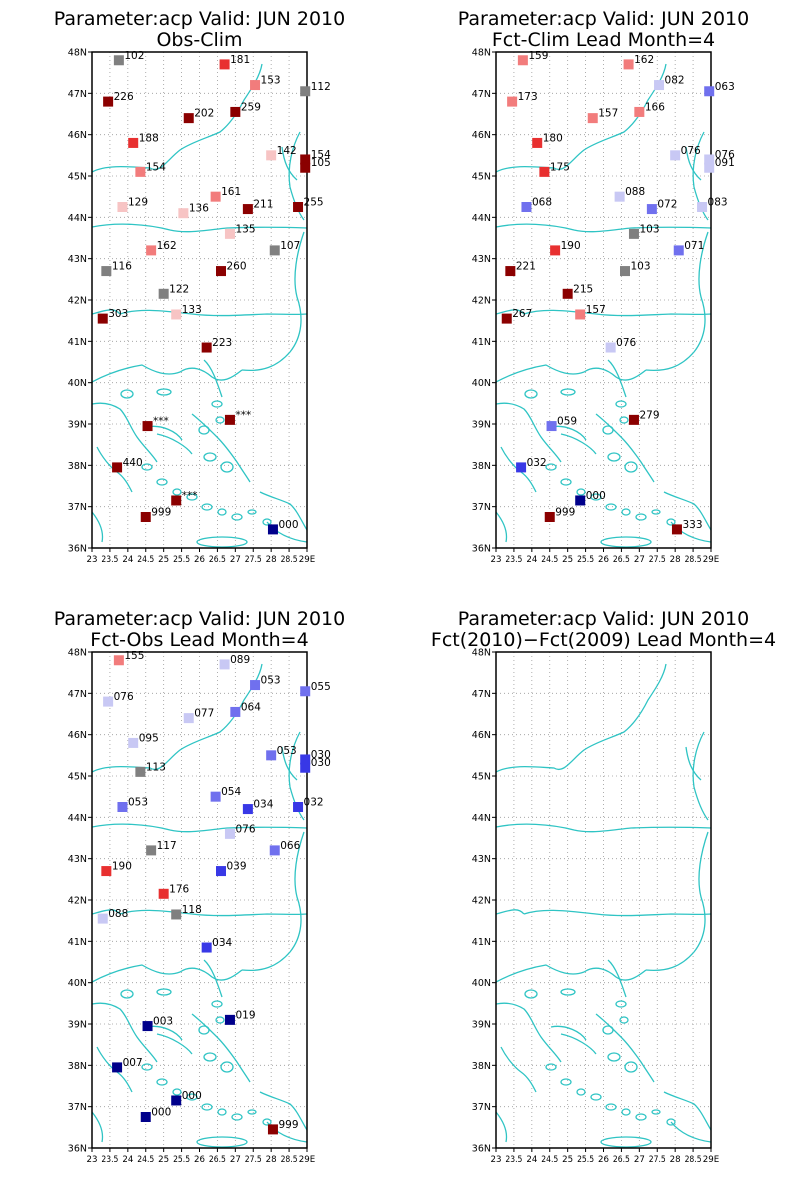  Describe the element at coordinates (596, 310) in the screenshot. I see `station-value-label: 157` at that location.